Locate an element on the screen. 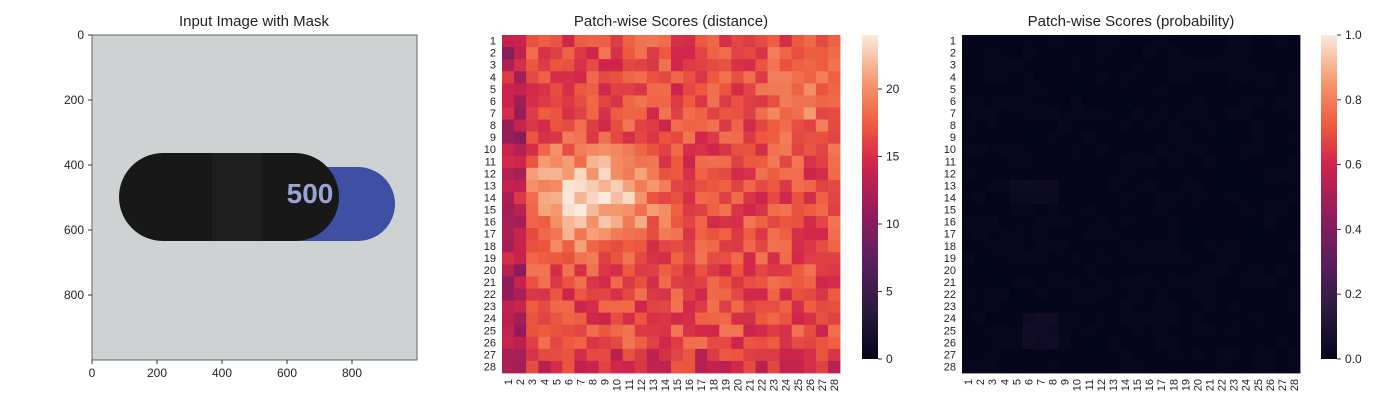 This screenshot has width=1400, height=400. y-tick-label: 15 is located at coordinates (950, 211).